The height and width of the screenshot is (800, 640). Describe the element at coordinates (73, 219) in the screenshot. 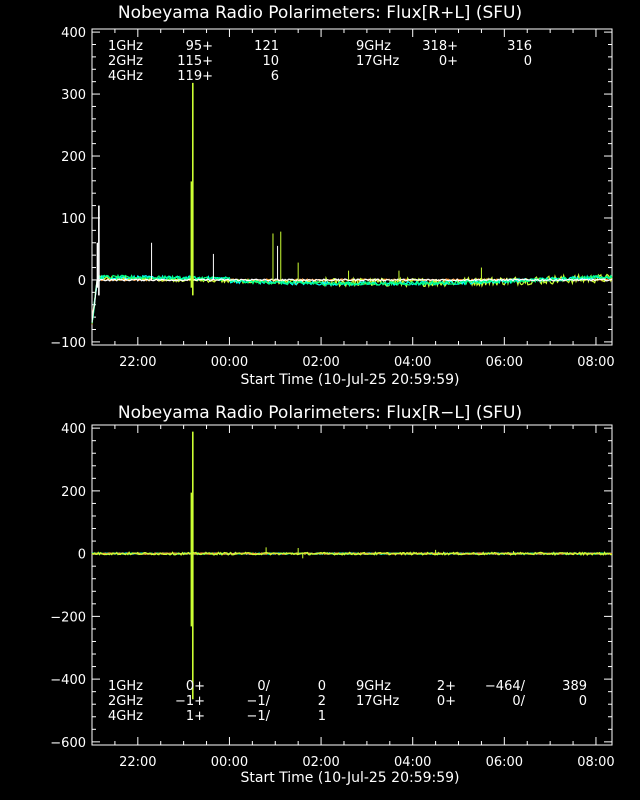

I see `y-tick-label: 100` at that location.